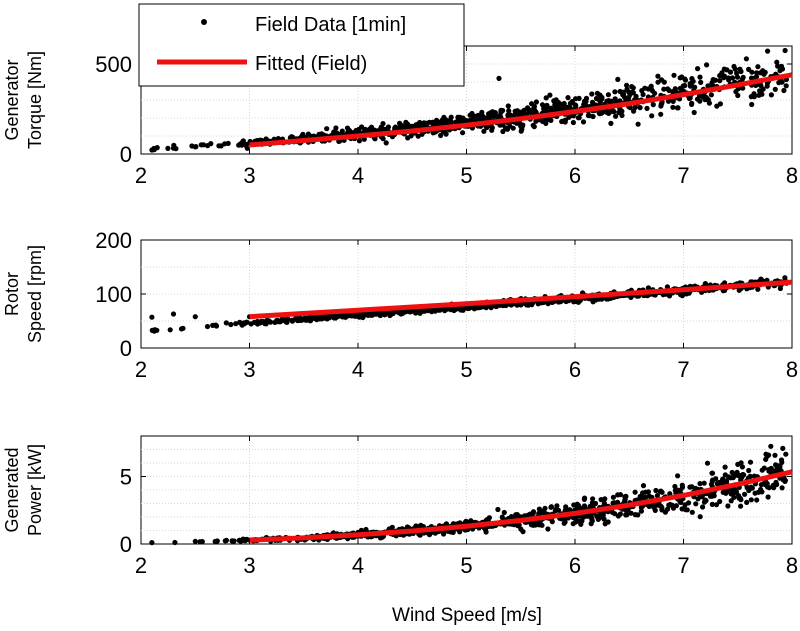 The image size is (800, 631). Describe the element at coordinates (311, 64) in the screenshot. I see `legend-label-fitted: Fitted (Field)` at that location.